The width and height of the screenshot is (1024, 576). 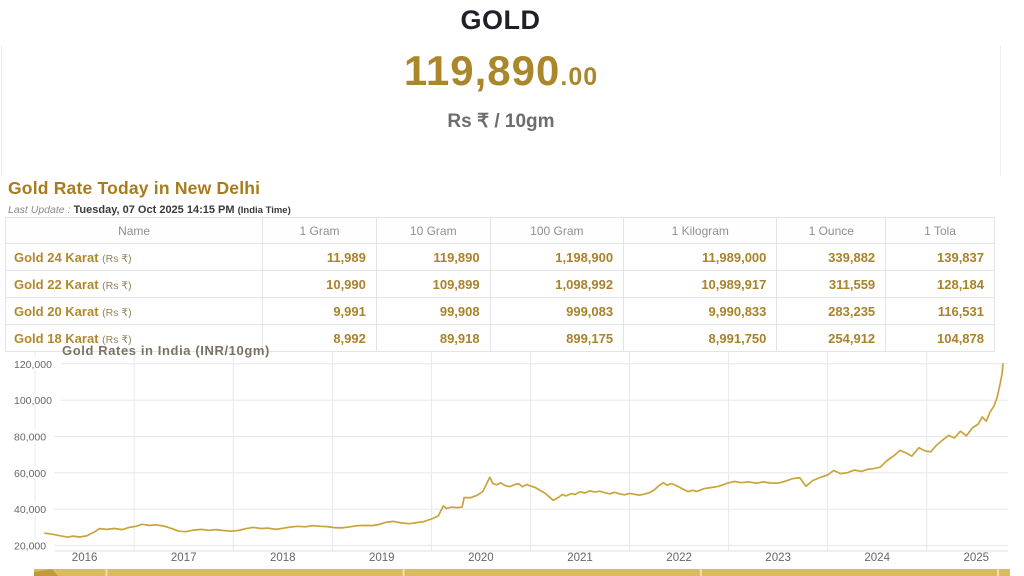 I want to click on price-integer: 119,890, so click(x=482, y=70).